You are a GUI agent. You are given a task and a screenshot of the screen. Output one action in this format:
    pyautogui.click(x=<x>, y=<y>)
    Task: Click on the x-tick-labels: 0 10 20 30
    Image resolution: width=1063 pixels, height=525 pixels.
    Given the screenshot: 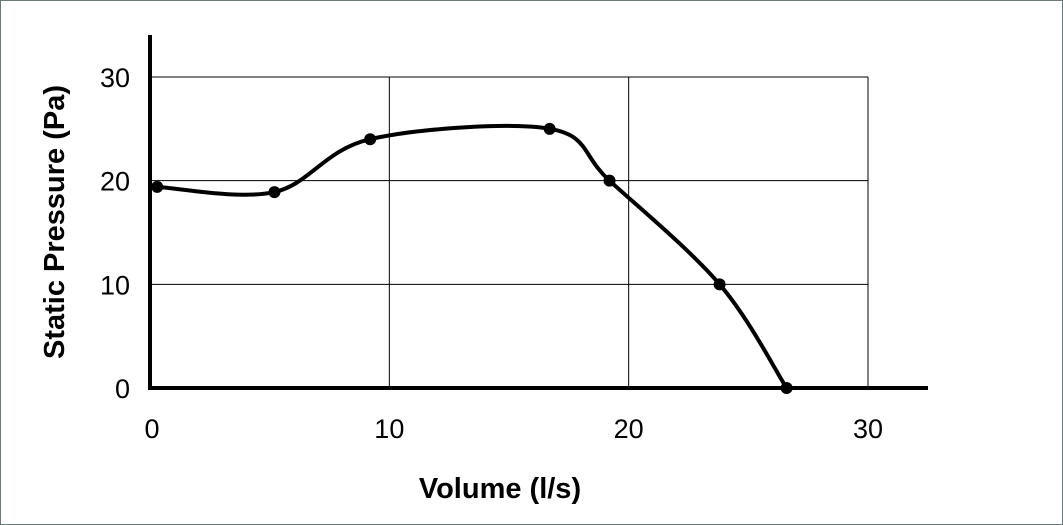 What is the action you would take?
    pyautogui.click(x=513, y=429)
    